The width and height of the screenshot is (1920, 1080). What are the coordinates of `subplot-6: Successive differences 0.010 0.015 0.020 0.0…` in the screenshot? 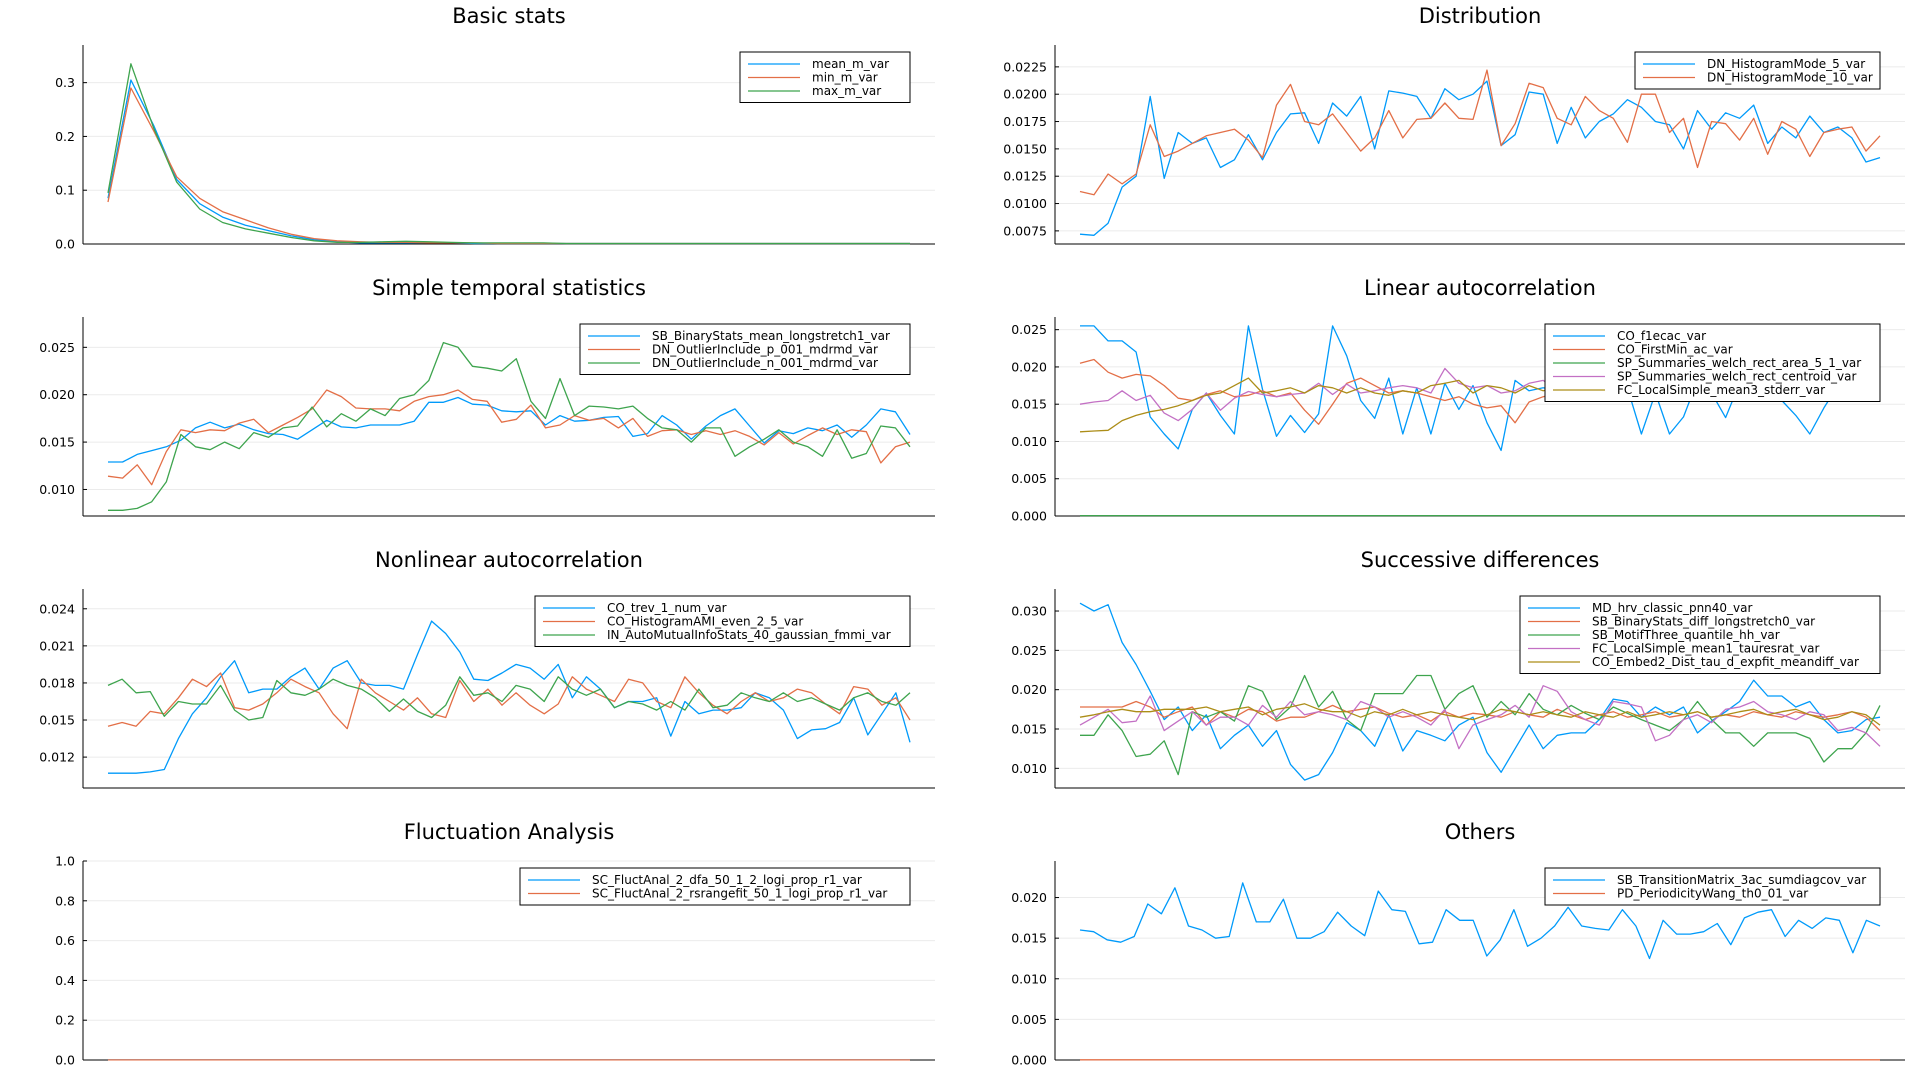 It's located at (1458, 668).